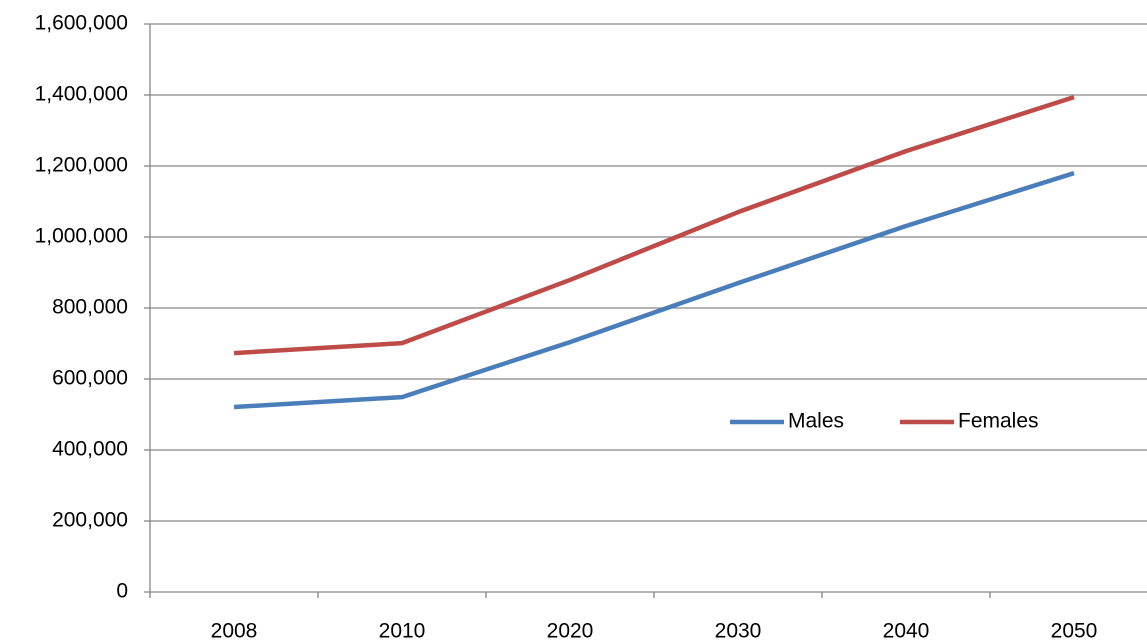  Describe the element at coordinates (81, 236) in the screenshot. I see `y-tick-label: 1,000,000` at that location.